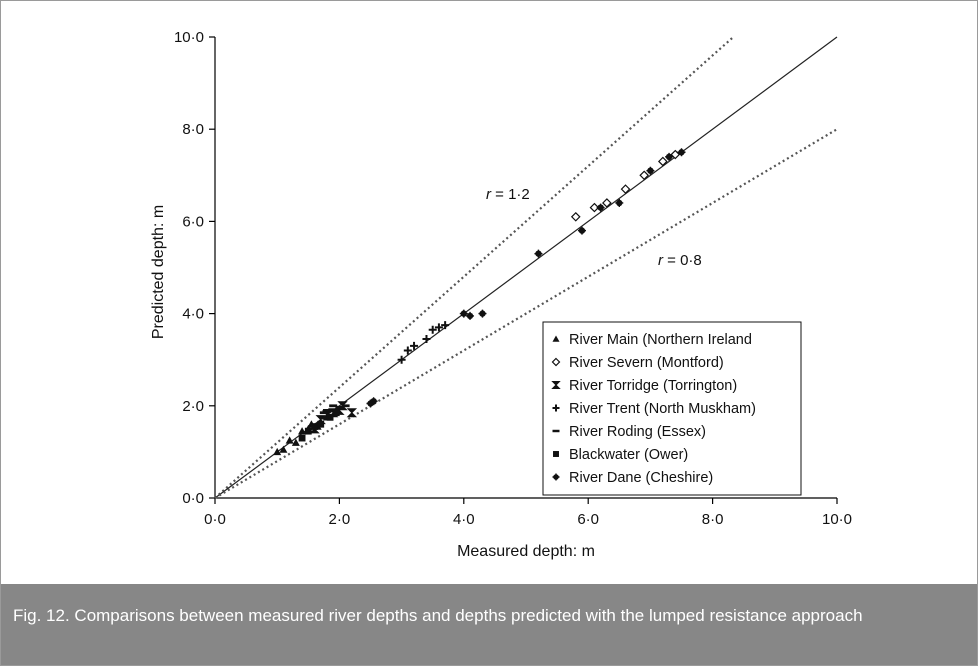 Image resolution: width=978 pixels, height=666 pixels. I want to click on legend-box, so click(672, 408).